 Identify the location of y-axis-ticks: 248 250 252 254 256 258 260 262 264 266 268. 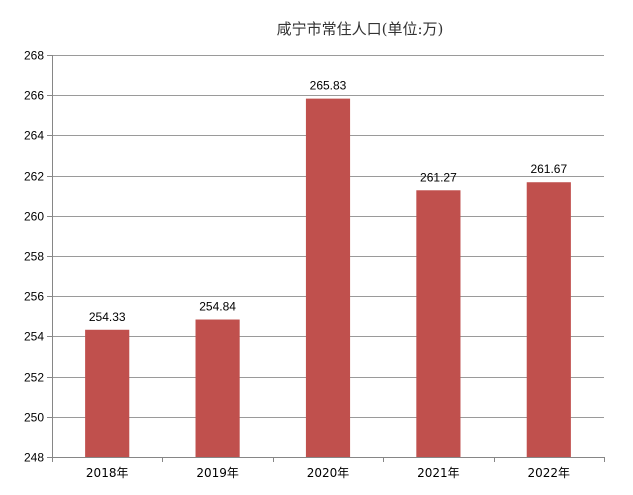
(38, 257).